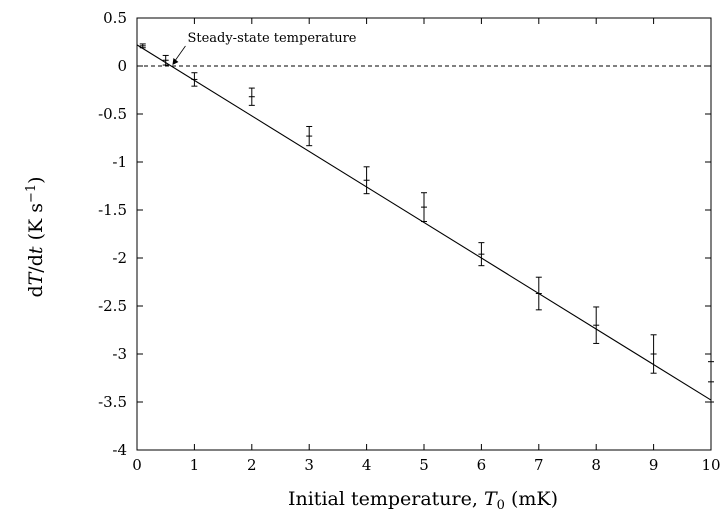 Image resolution: width=724 pixels, height=516 pixels. What do you see at coordinates (119, 258) in the screenshot?
I see `y-tick-label: -2` at bounding box center [119, 258].